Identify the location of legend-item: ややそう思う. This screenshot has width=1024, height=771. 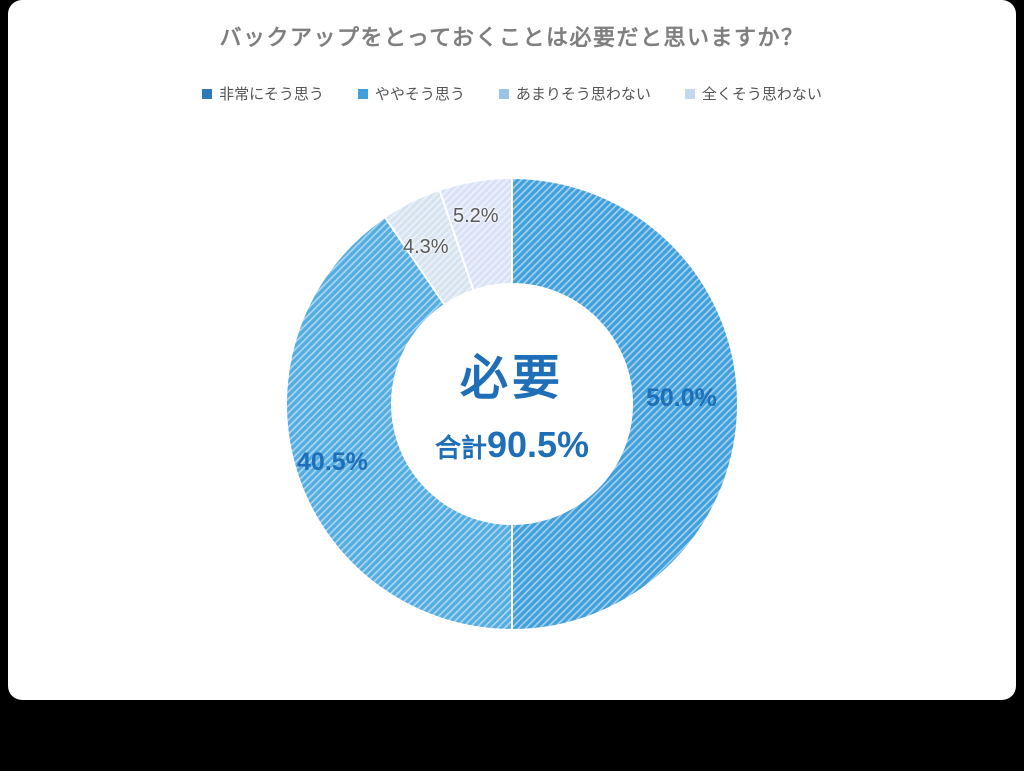
(411, 93).